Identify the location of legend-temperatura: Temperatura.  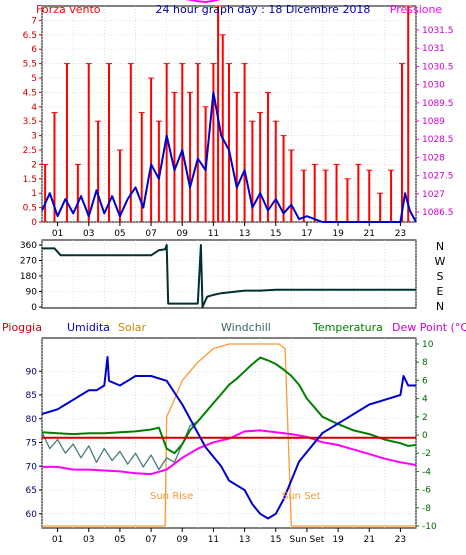
(347, 327).